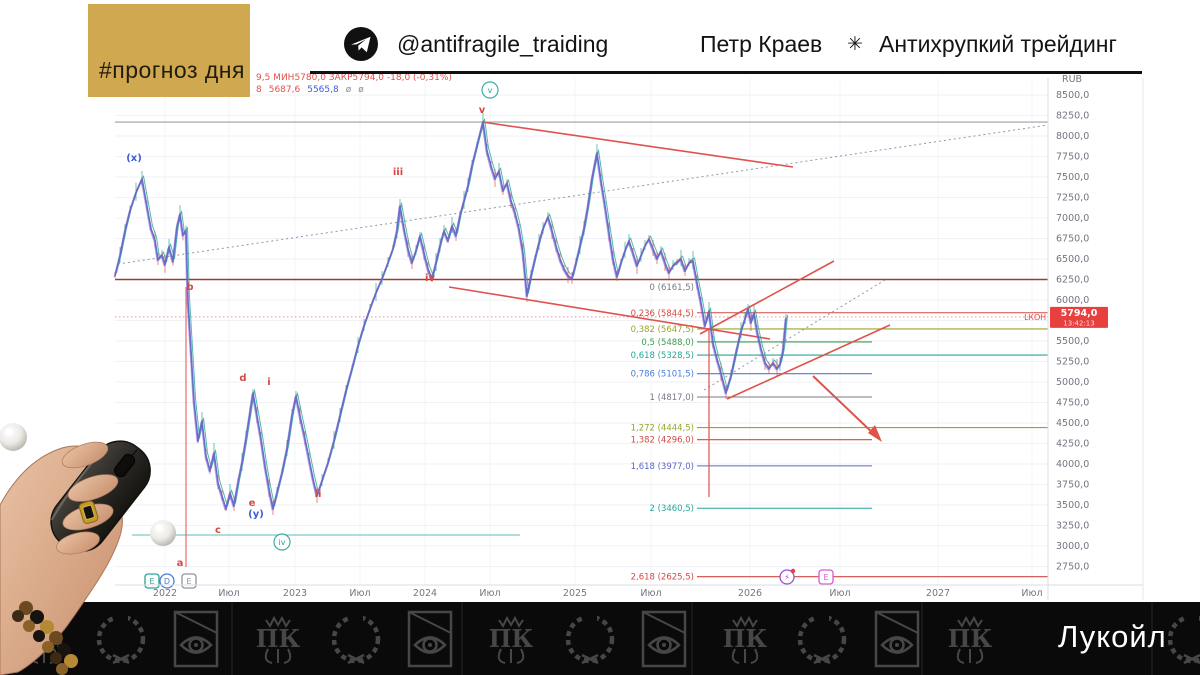 The height and width of the screenshot is (675, 1200). I want to click on wave-label-circled: iv, so click(282, 542).